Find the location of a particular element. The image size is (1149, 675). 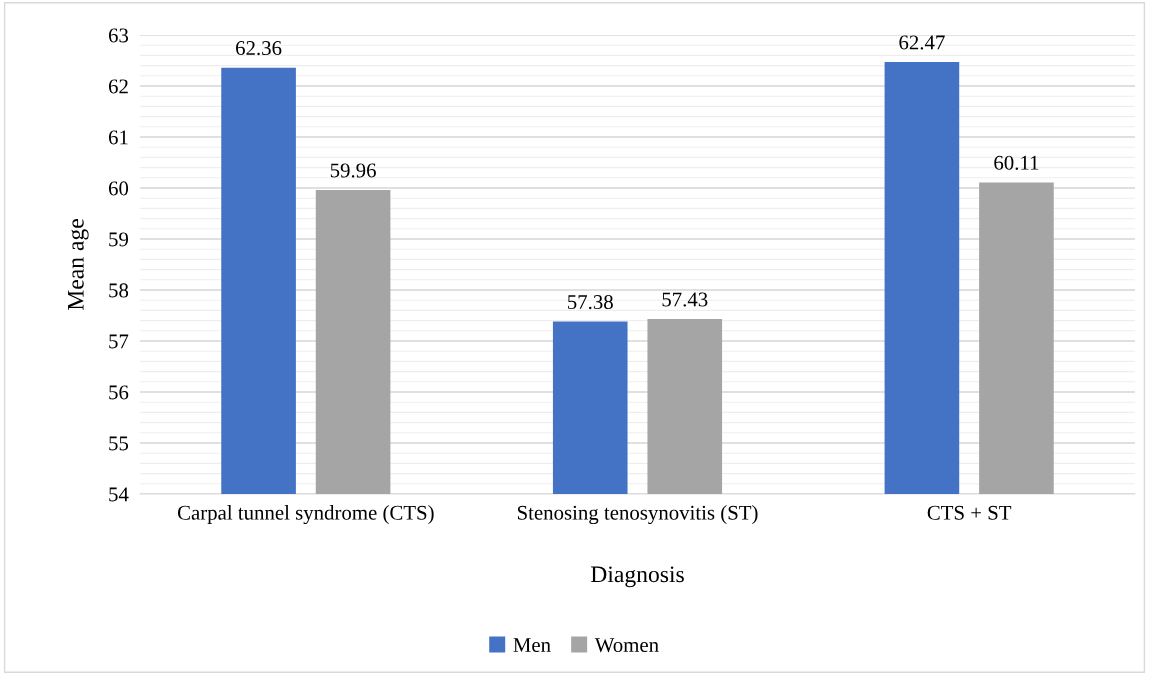

y-tick-label: 55 is located at coordinates (119, 443).